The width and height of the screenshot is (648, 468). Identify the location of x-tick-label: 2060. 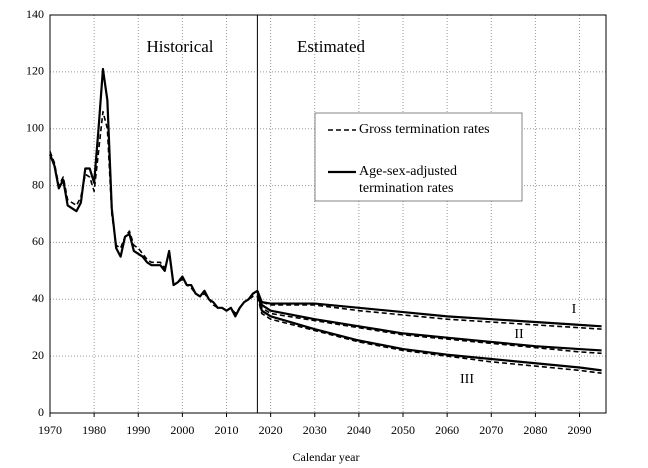
(447, 430).